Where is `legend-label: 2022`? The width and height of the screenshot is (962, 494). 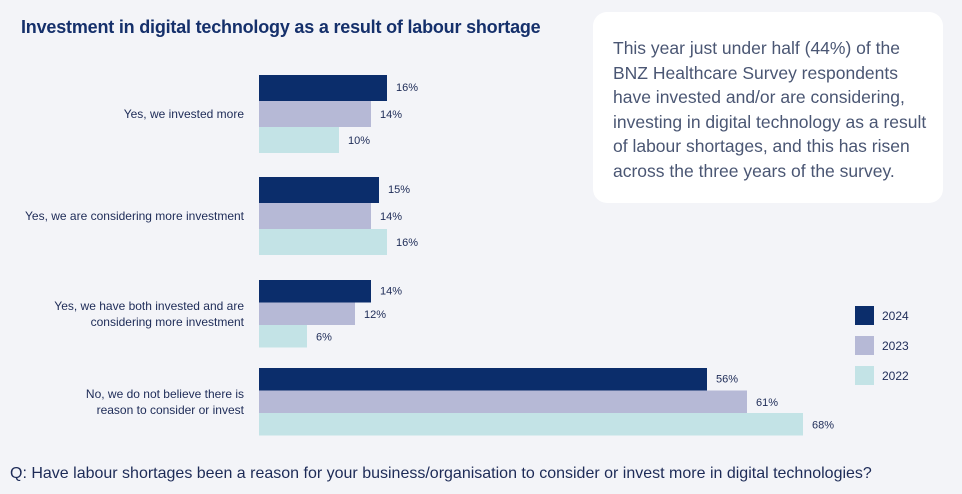
legend-label: 2022 is located at coordinates (895, 376).